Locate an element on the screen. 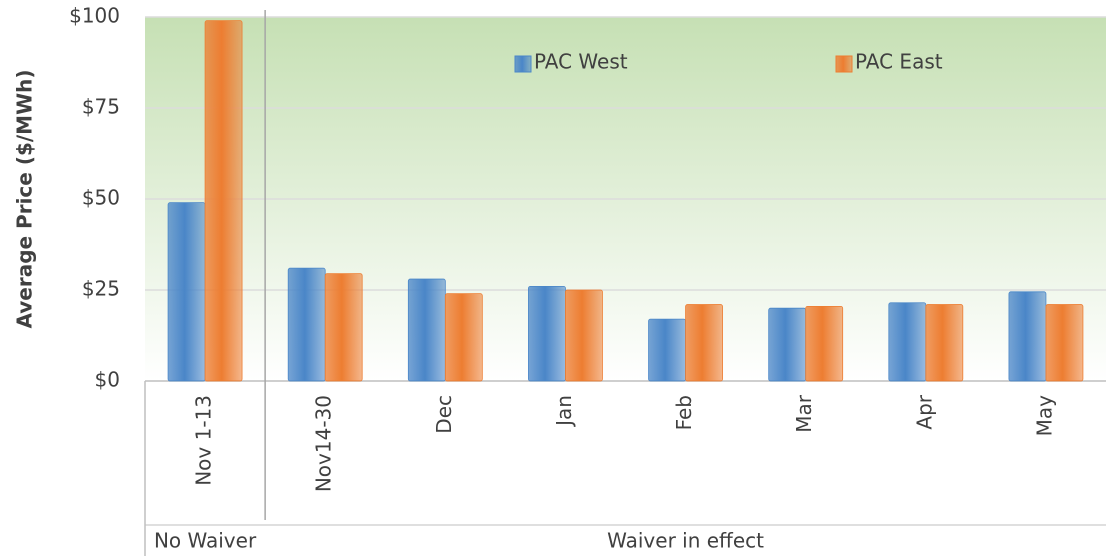 This screenshot has width=1106, height=556. group-label: Waiver in effect is located at coordinates (685, 541).